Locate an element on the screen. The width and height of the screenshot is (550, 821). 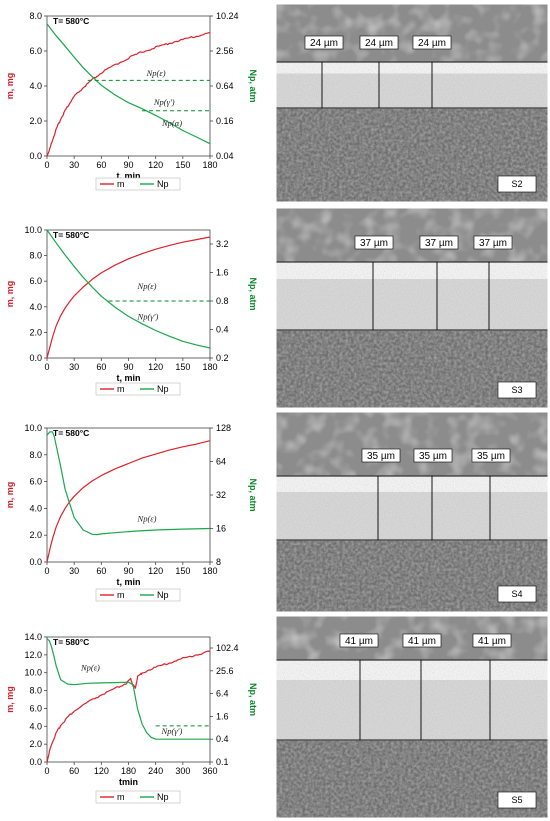
x-tick-label: 300 is located at coordinates (182, 771).